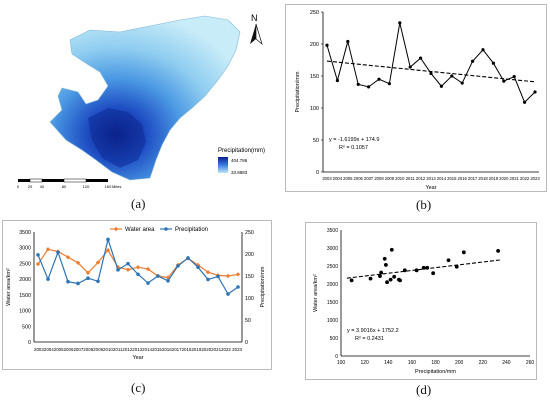 This screenshot has width=550, height=407. Describe the element at coordinates (341, 363) in the screenshot. I see `x-tick-label: 100` at that location.